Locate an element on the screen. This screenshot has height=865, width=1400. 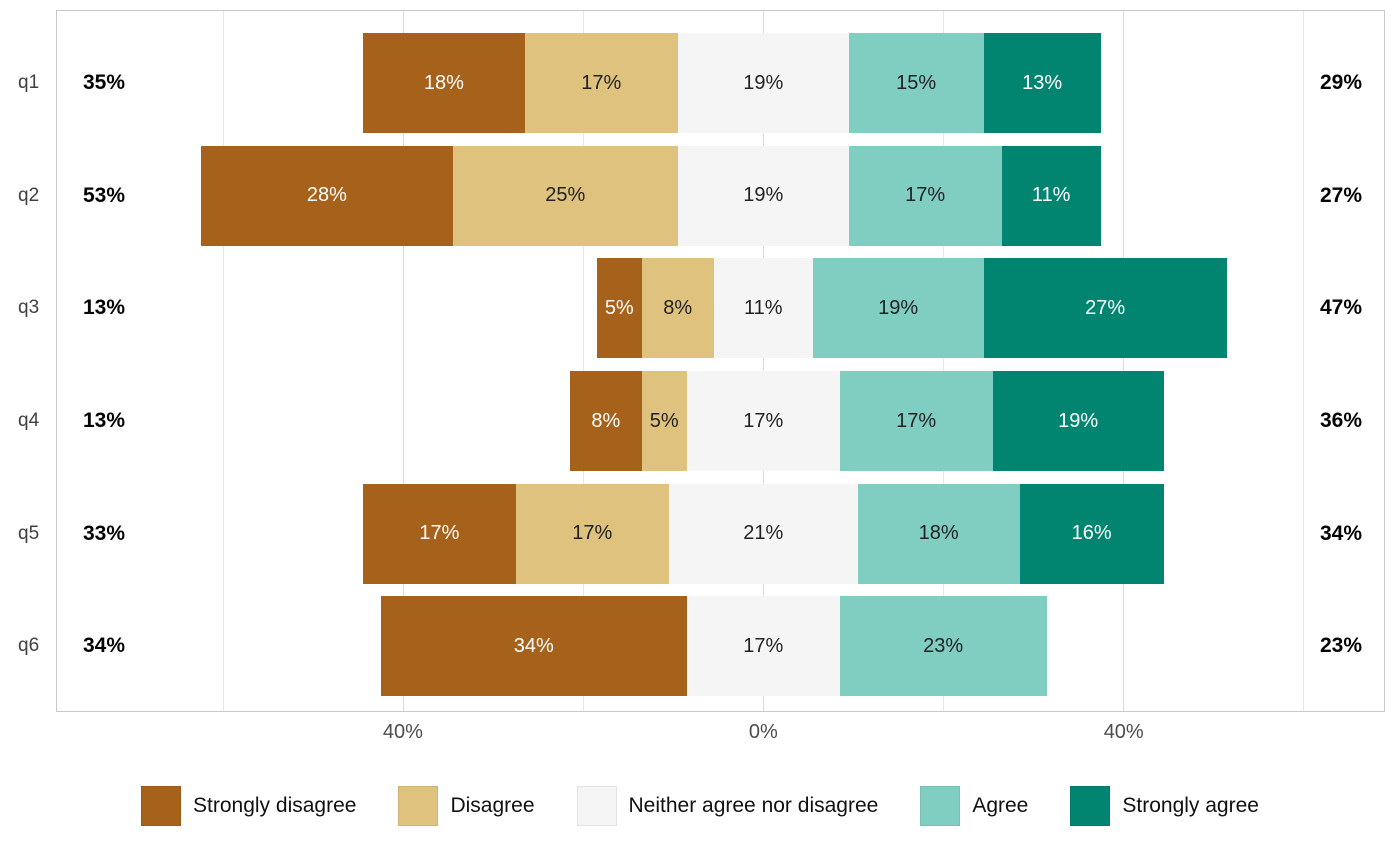
left-total-q3: 13% is located at coordinates (104, 308).